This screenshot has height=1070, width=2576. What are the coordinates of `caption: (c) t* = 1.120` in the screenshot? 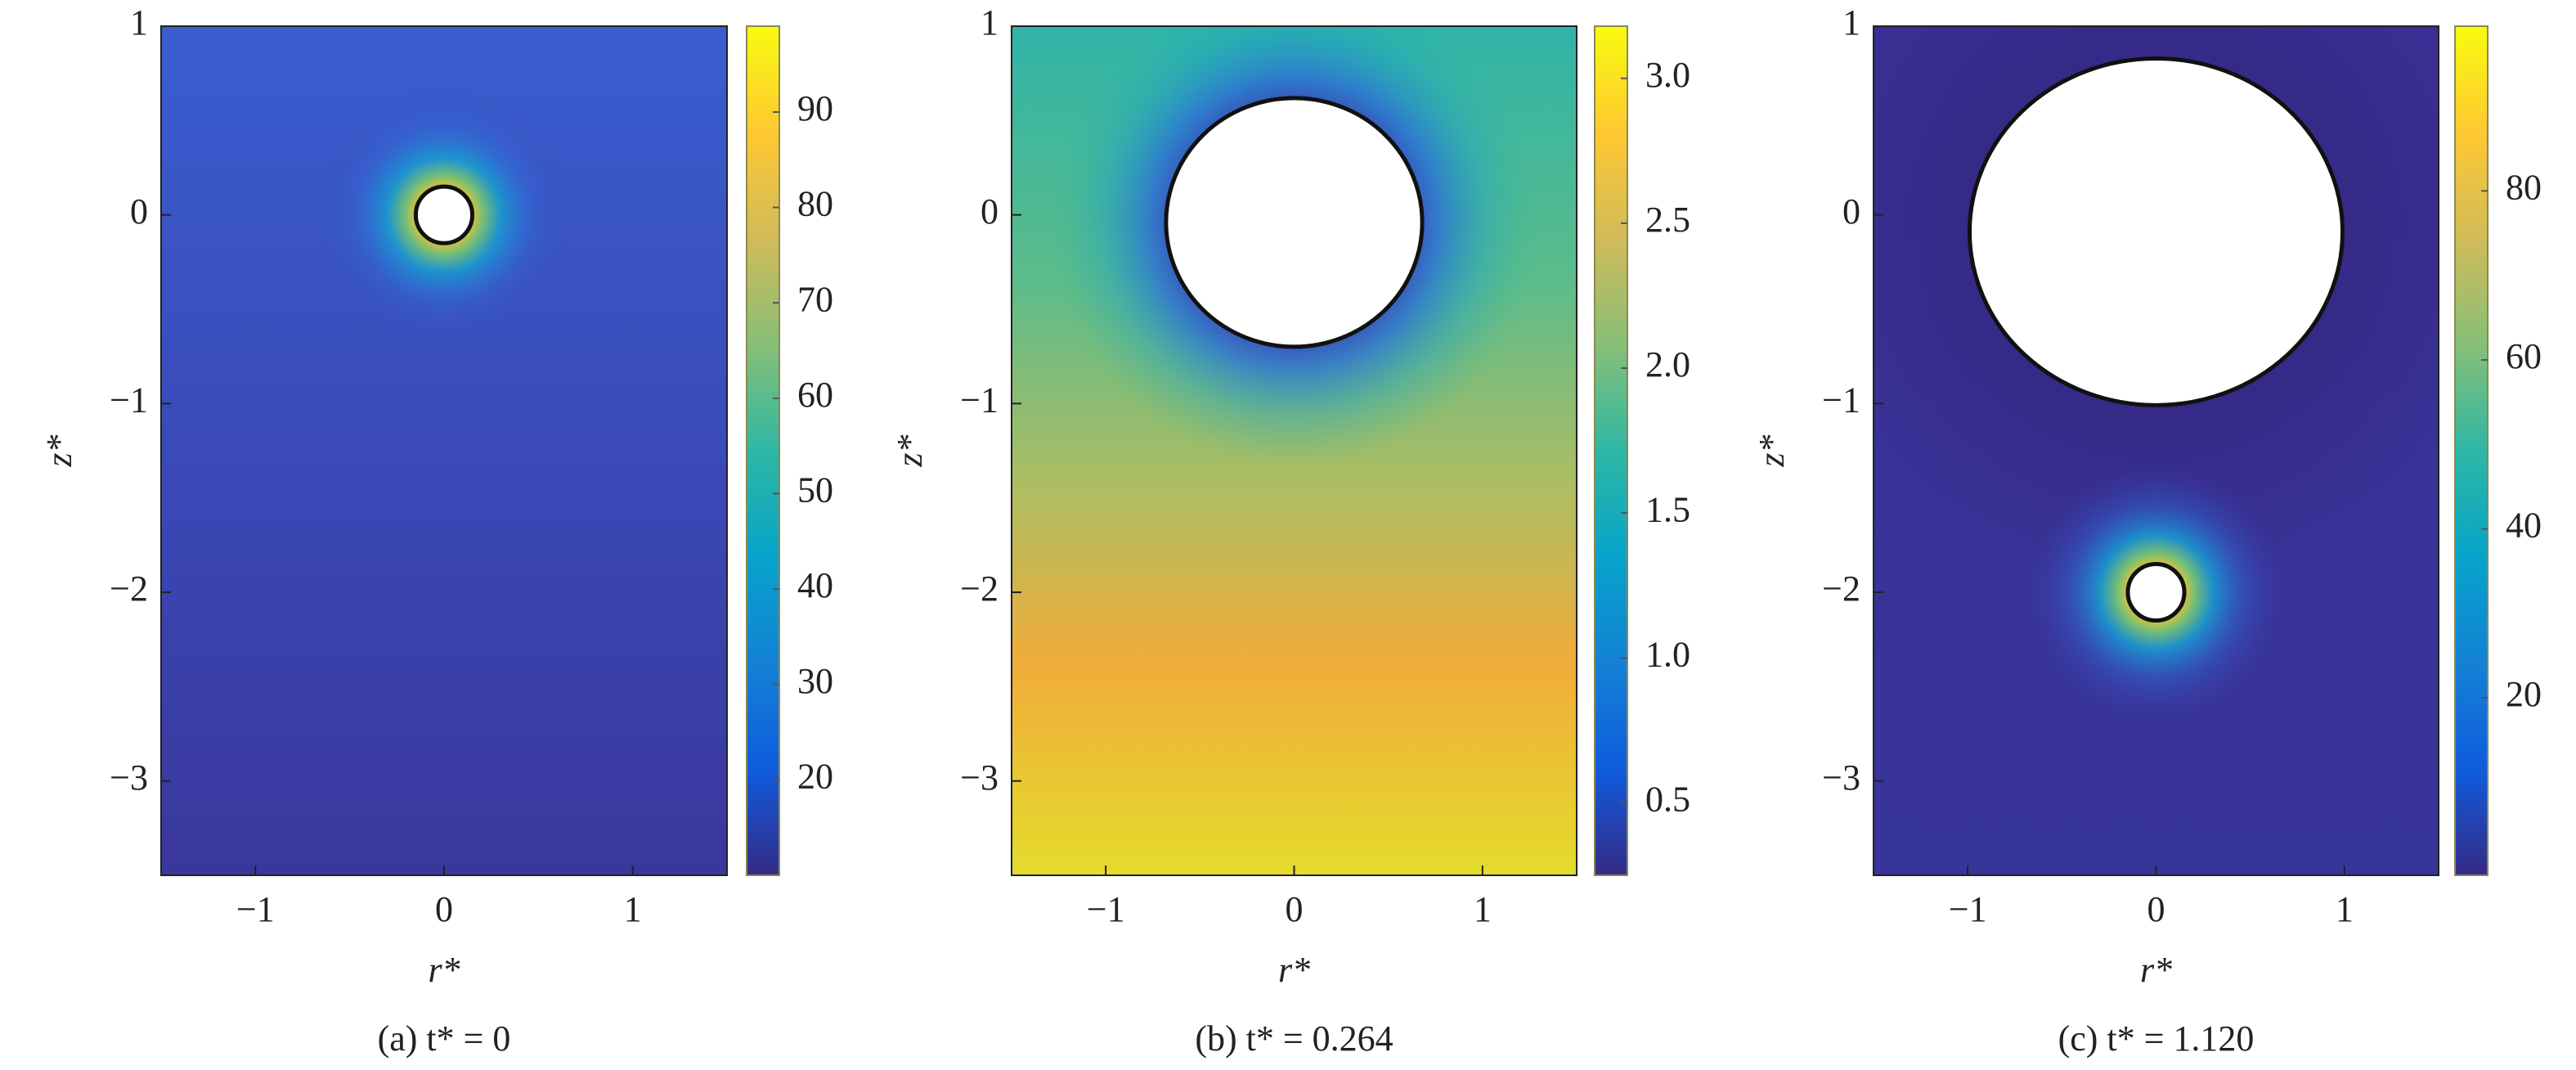 It's located at (2156, 1038).